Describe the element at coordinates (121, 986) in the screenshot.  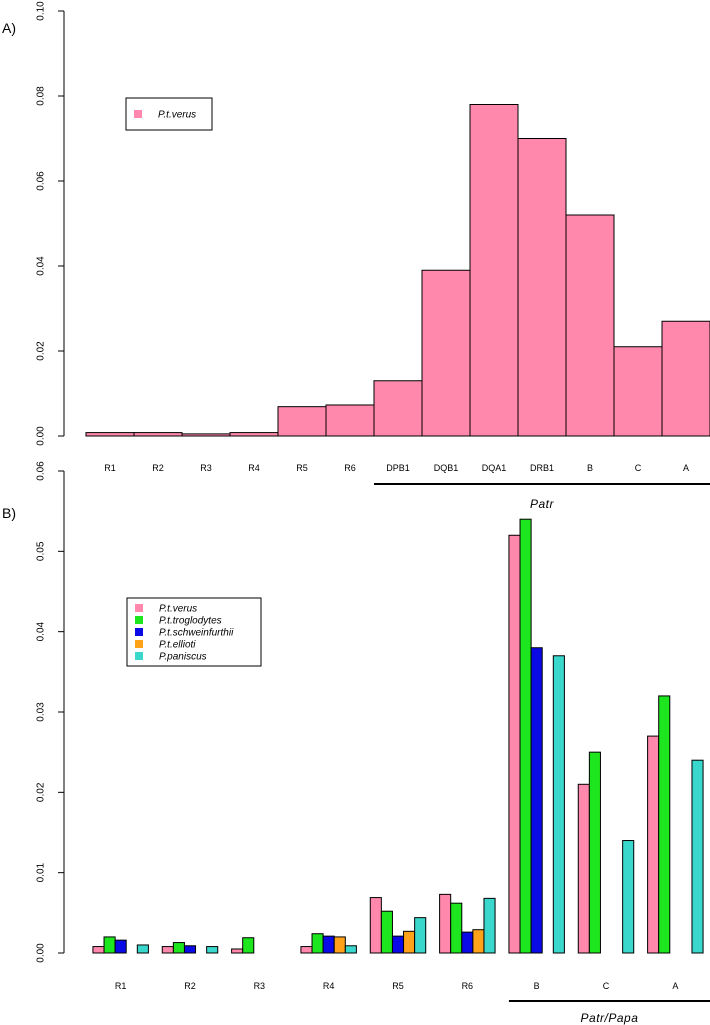
I see `p2-category-label: R1` at that location.